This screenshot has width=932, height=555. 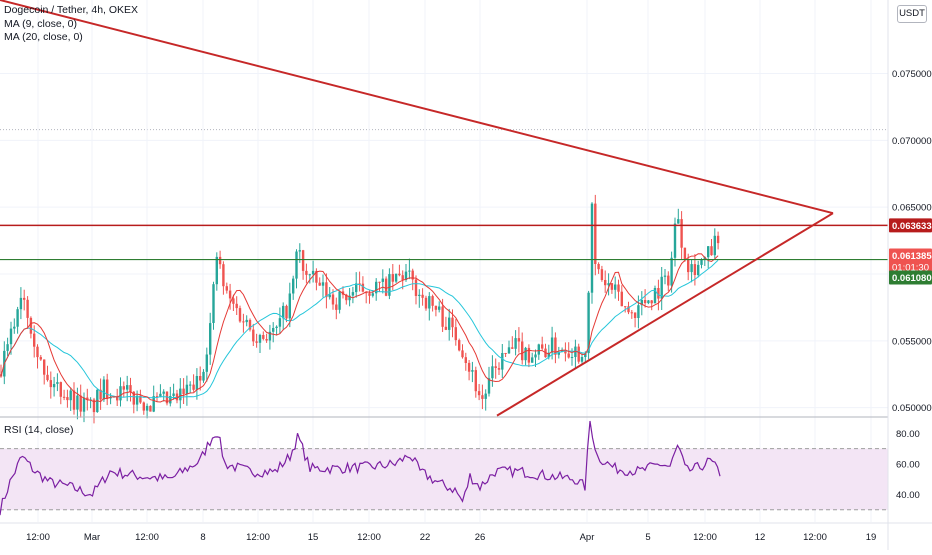 What do you see at coordinates (912, 208) in the screenshot?
I see `price-tick-label: 0.065000` at bounding box center [912, 208].